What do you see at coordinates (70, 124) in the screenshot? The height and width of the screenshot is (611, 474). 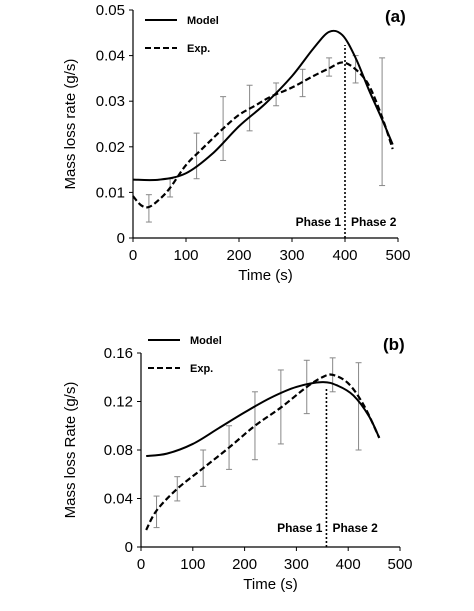 I see `y-axis-title: Mass loss rate (g/s)` at bounding box center [70, 124].